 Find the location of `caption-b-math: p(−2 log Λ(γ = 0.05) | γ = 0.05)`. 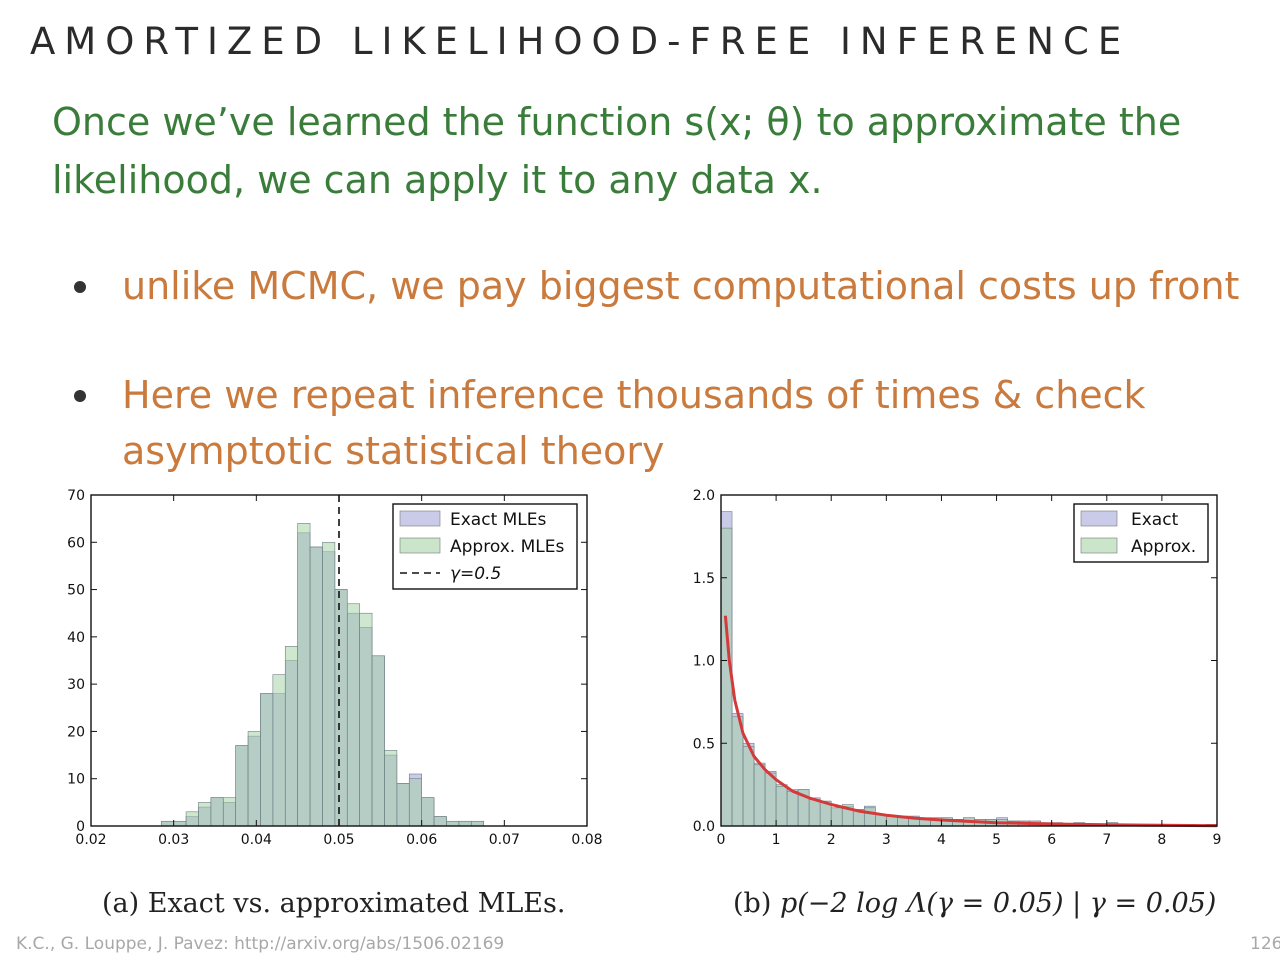

caption-b-math: p(−2 log Λ(γ = 0.05) | γ = 0.05) is located at coordinates (998, 903).